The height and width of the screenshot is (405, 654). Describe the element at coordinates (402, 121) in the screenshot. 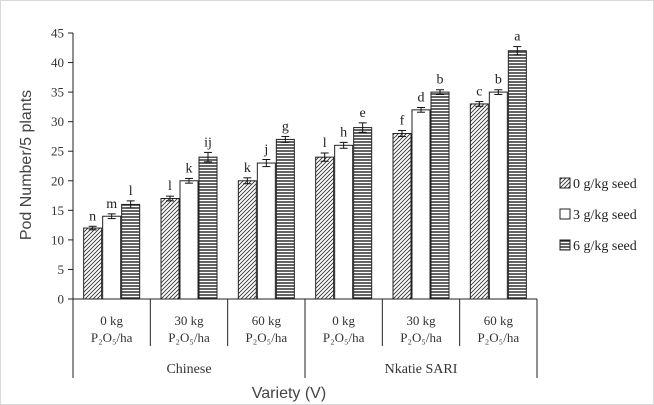

I see `significance-letter: f` at that location.